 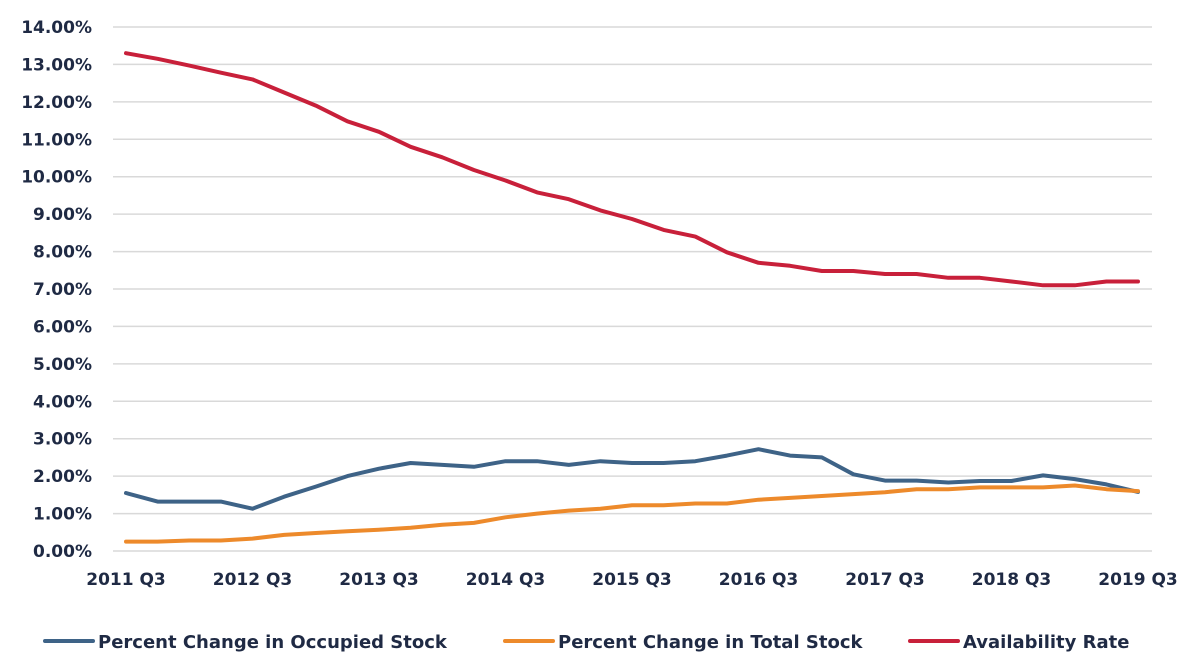 I want to click on x-tick-label: 2017 Q3, so click(x=885, y=580).